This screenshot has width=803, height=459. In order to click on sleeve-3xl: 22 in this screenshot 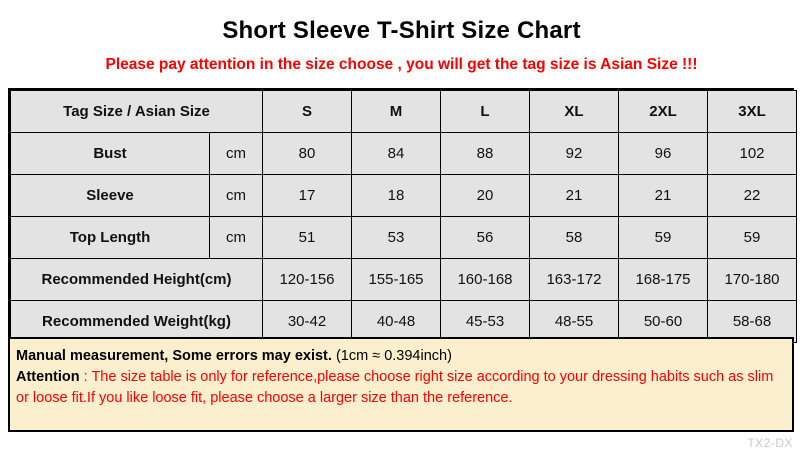, I will do `click(752, 195)`.